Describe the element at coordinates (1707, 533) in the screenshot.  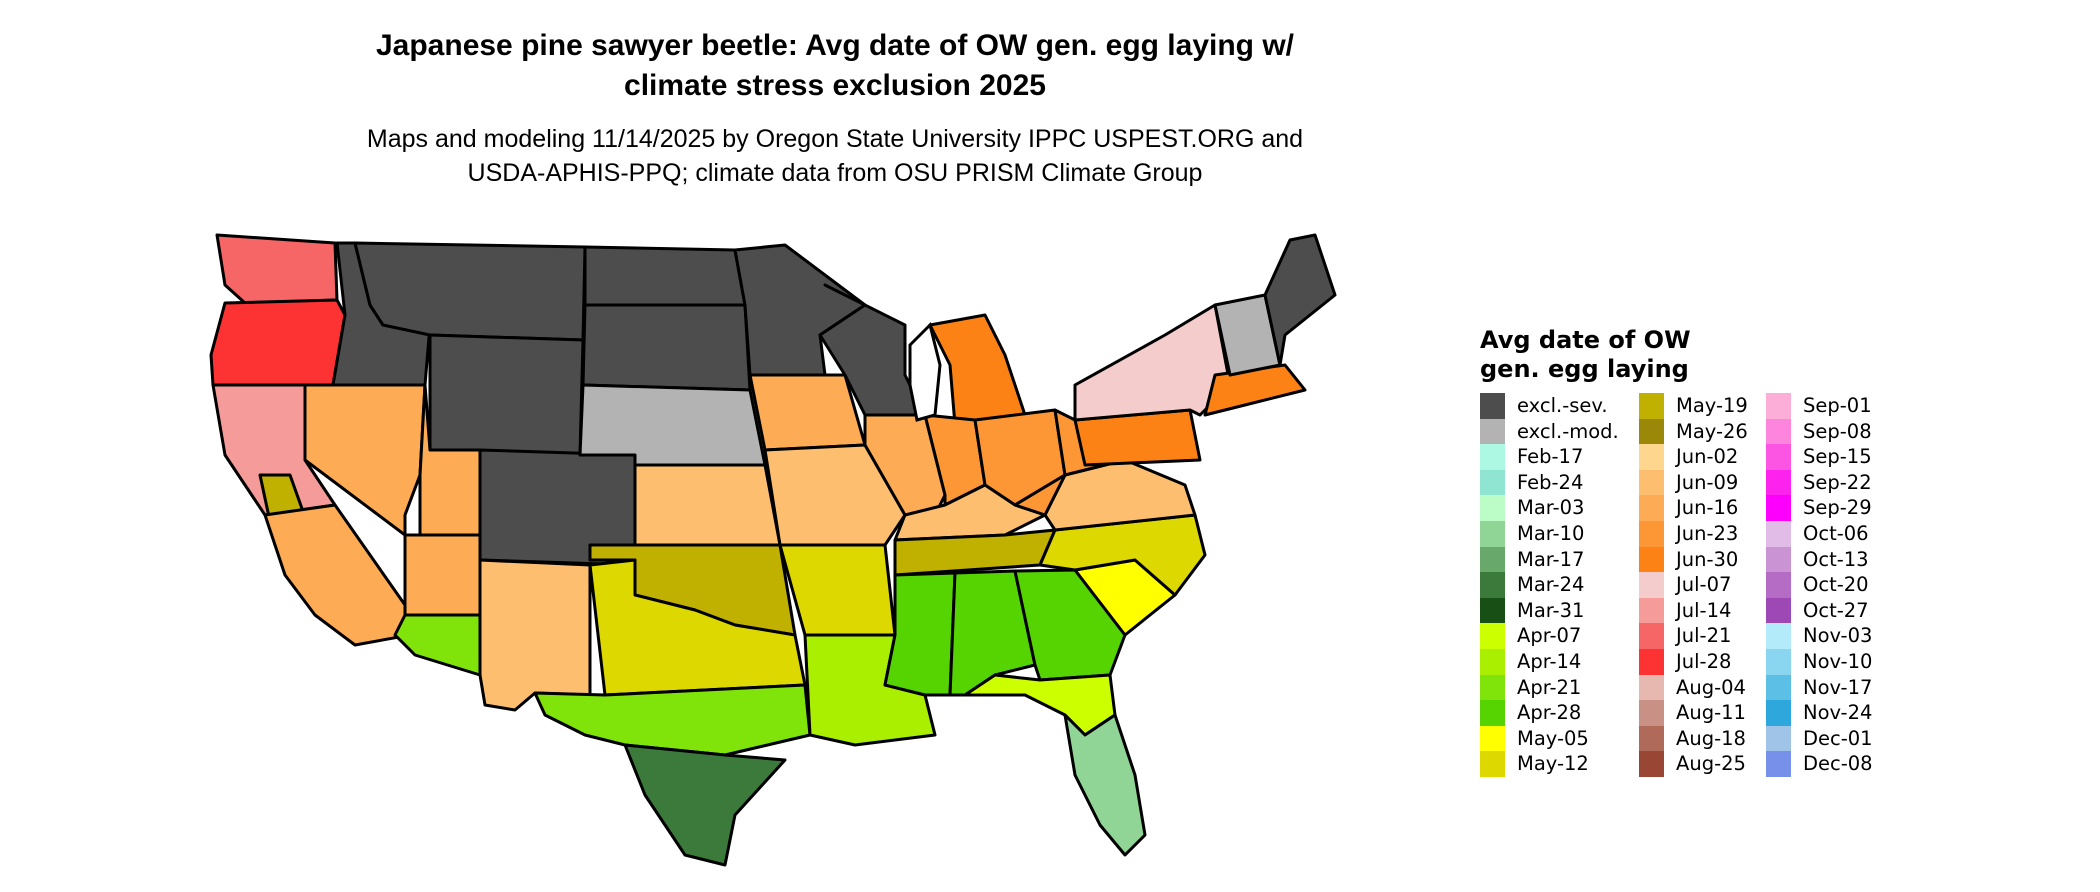
I see `legend-label: Jun-23` at that location.